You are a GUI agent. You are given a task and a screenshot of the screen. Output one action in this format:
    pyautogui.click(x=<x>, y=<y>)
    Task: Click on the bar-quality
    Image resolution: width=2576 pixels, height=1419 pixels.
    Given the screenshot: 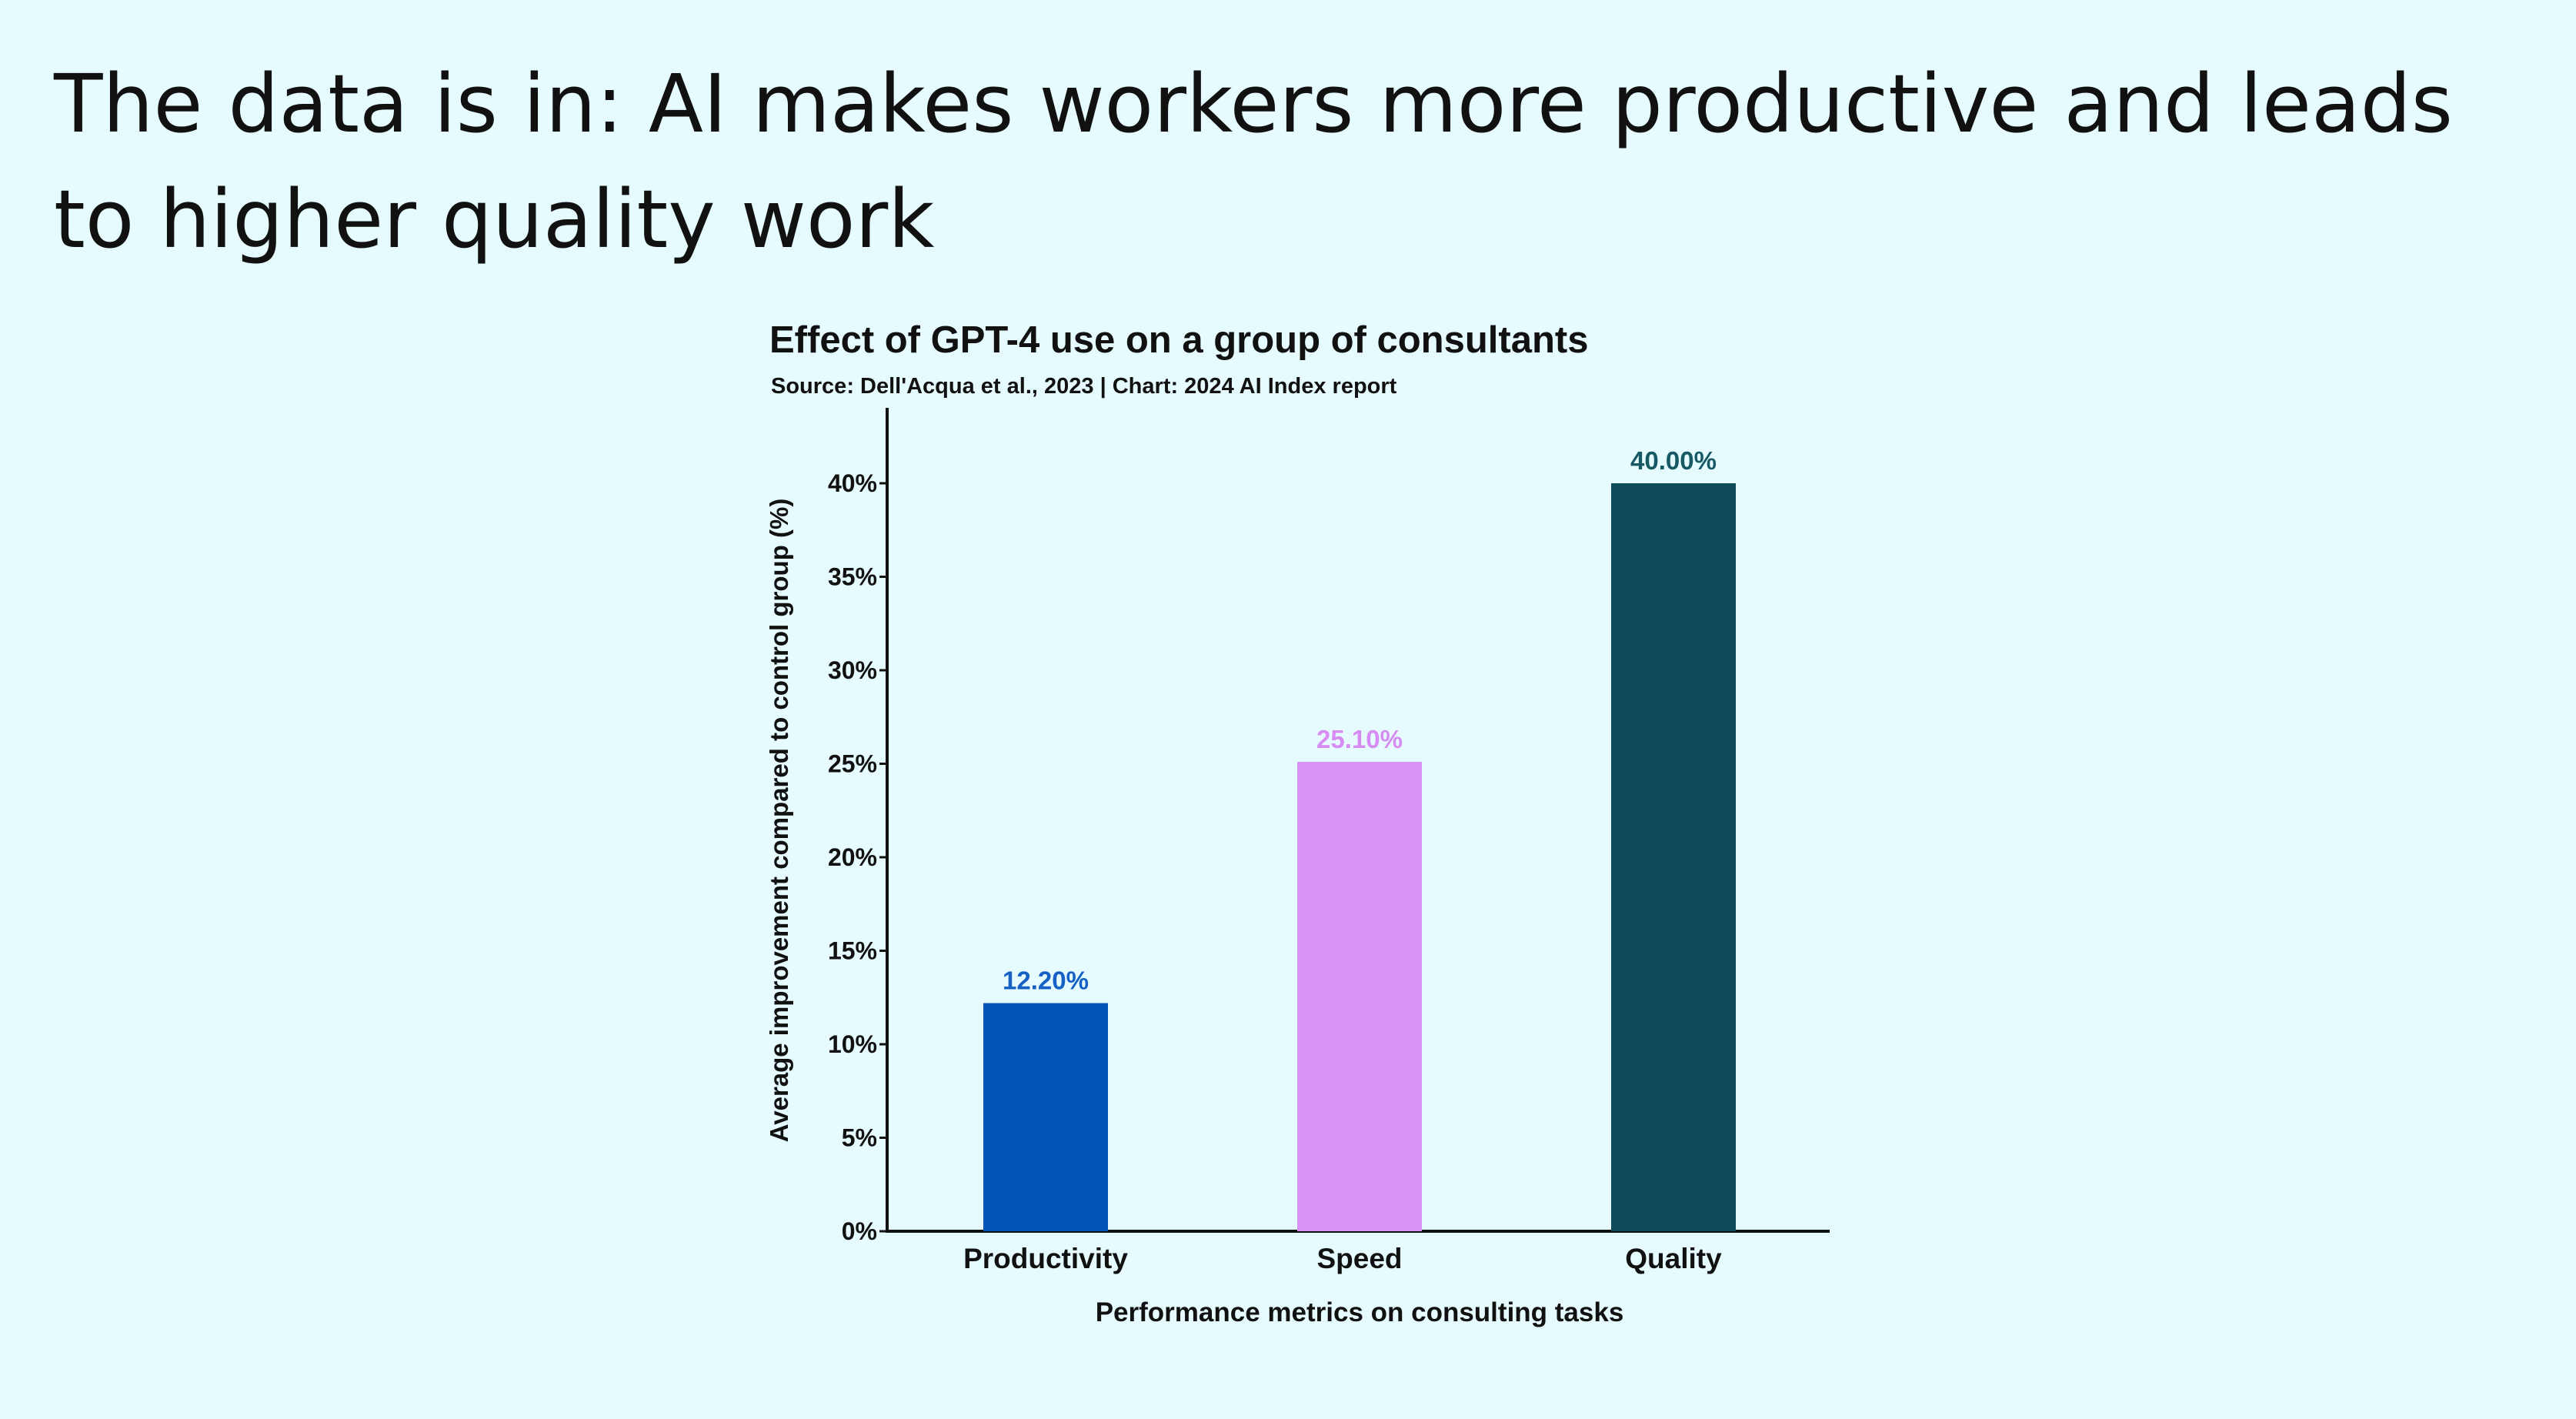 What is the action you would take?
    pyautogui.click(x=1673, y=857)
    